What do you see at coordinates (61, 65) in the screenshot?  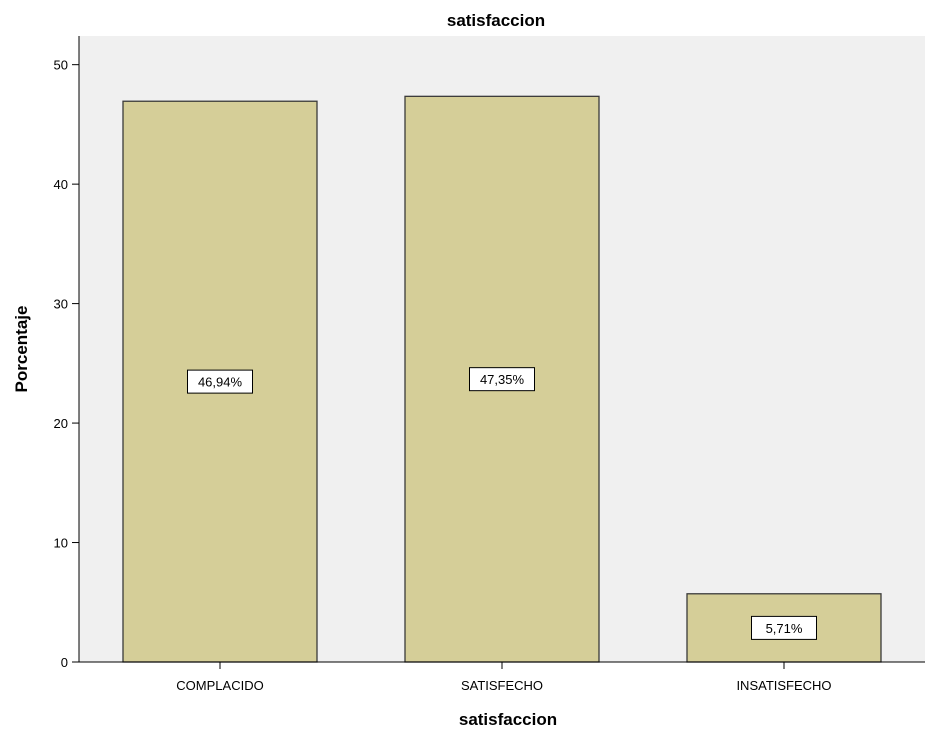 I see `y-tick-label: 50` at bounding box center [61, 65].